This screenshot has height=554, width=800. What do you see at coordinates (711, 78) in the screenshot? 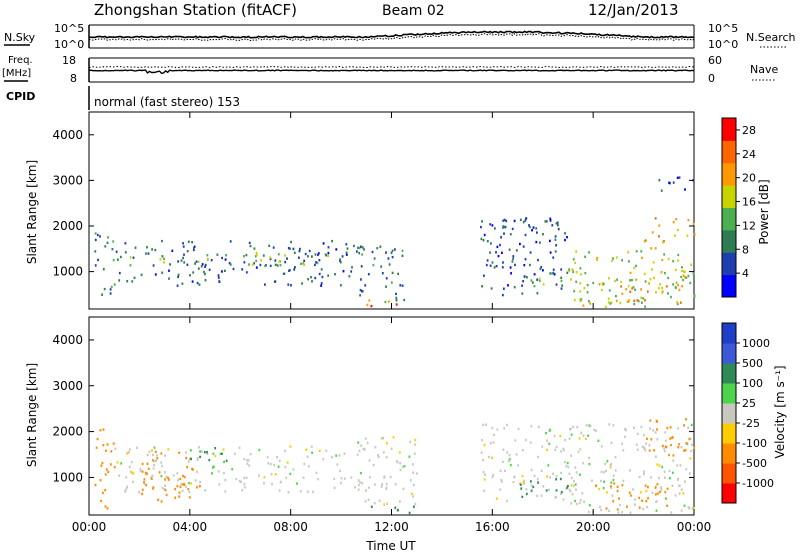
I see `nave-tick-low: 0` at bounding box center [711, 78].